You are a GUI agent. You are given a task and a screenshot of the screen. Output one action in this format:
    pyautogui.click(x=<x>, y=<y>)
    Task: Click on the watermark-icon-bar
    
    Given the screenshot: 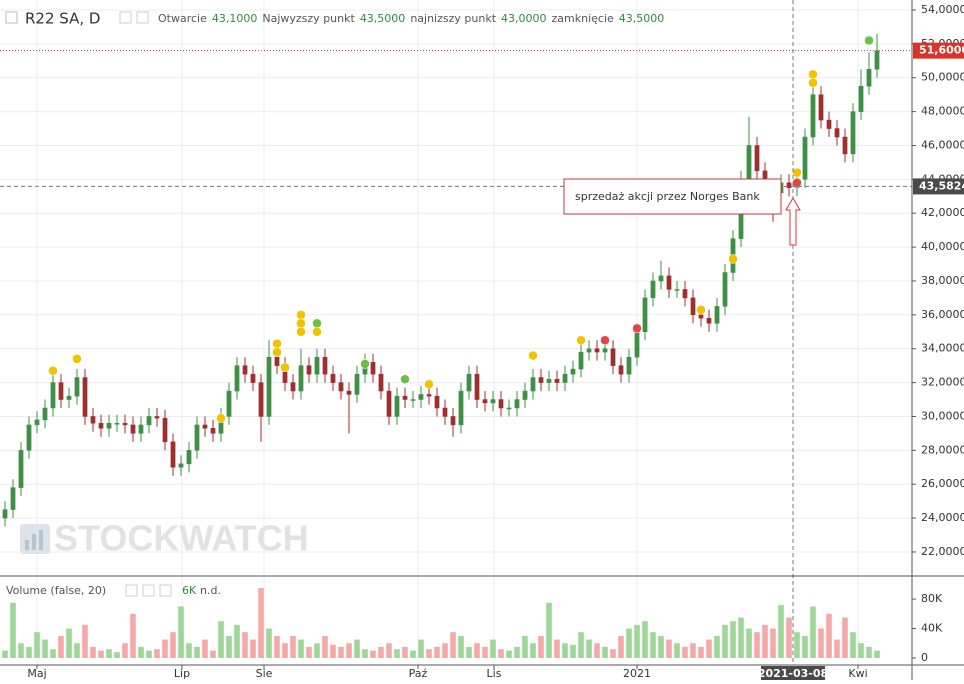 What is the action you would take?
    pyautogui.click(x=34, y=542)
    